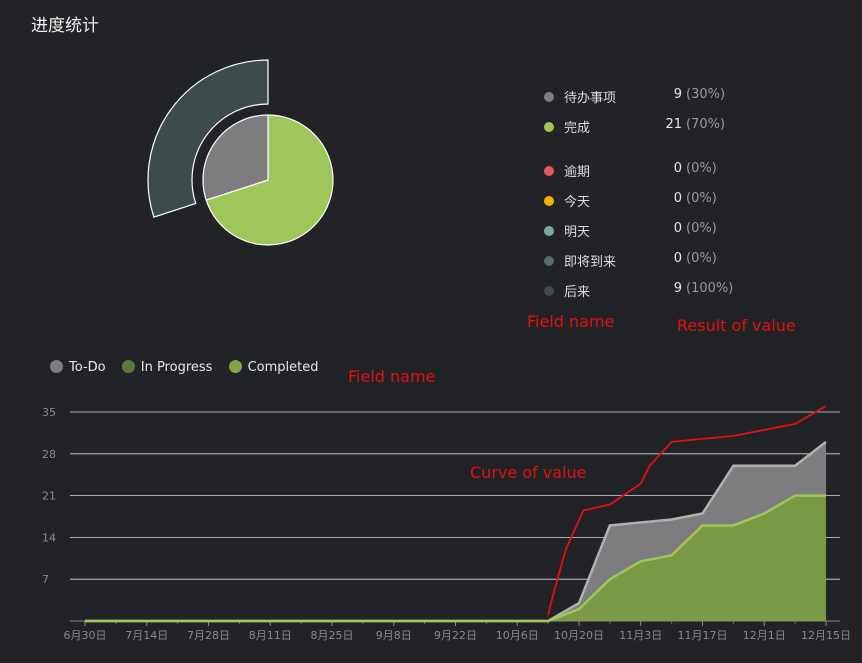 The image size is (862, 663). What do you see at coordinates (49, 454) in the screenshot?
I see `y-tick-label: 28` at bounding box center [49, 454].